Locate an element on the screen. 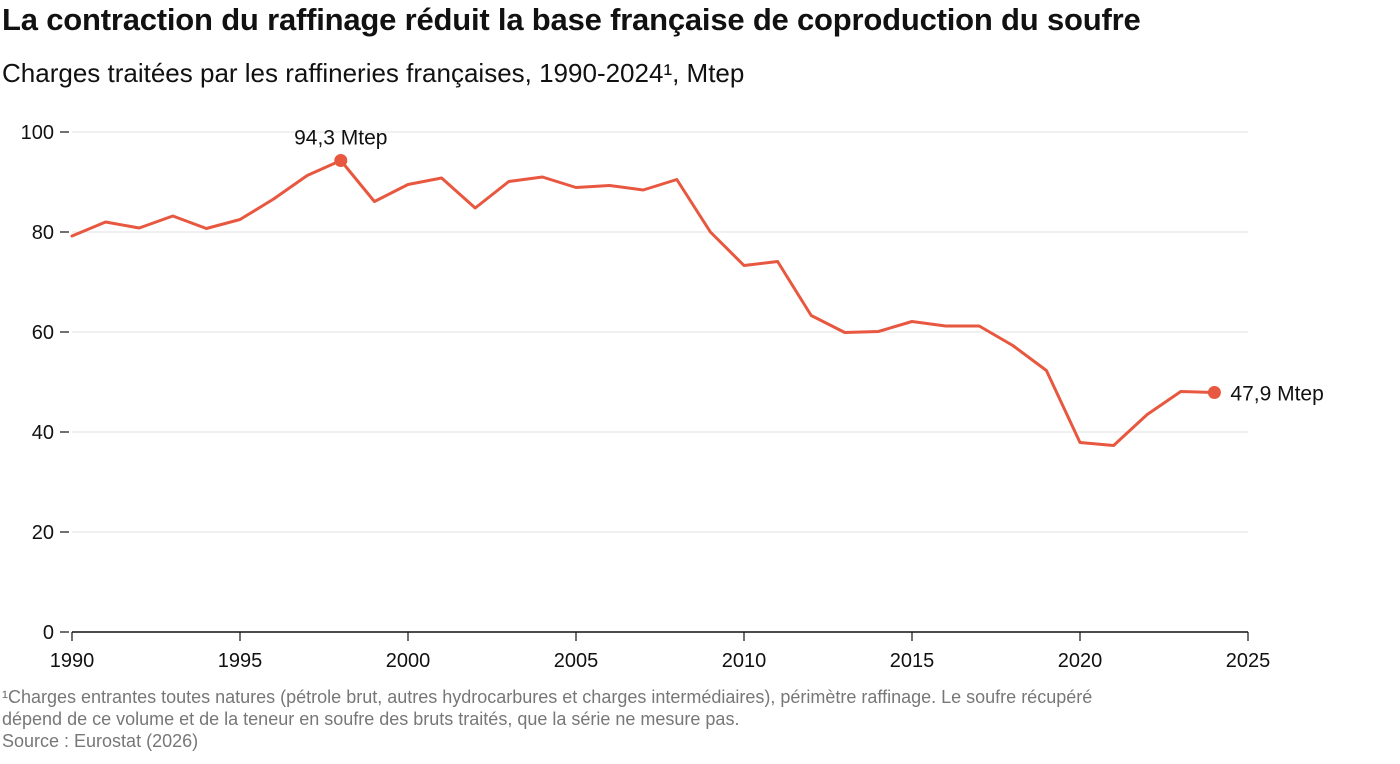  y-tick-label-100: 100 is located at coordinates (37, 133).